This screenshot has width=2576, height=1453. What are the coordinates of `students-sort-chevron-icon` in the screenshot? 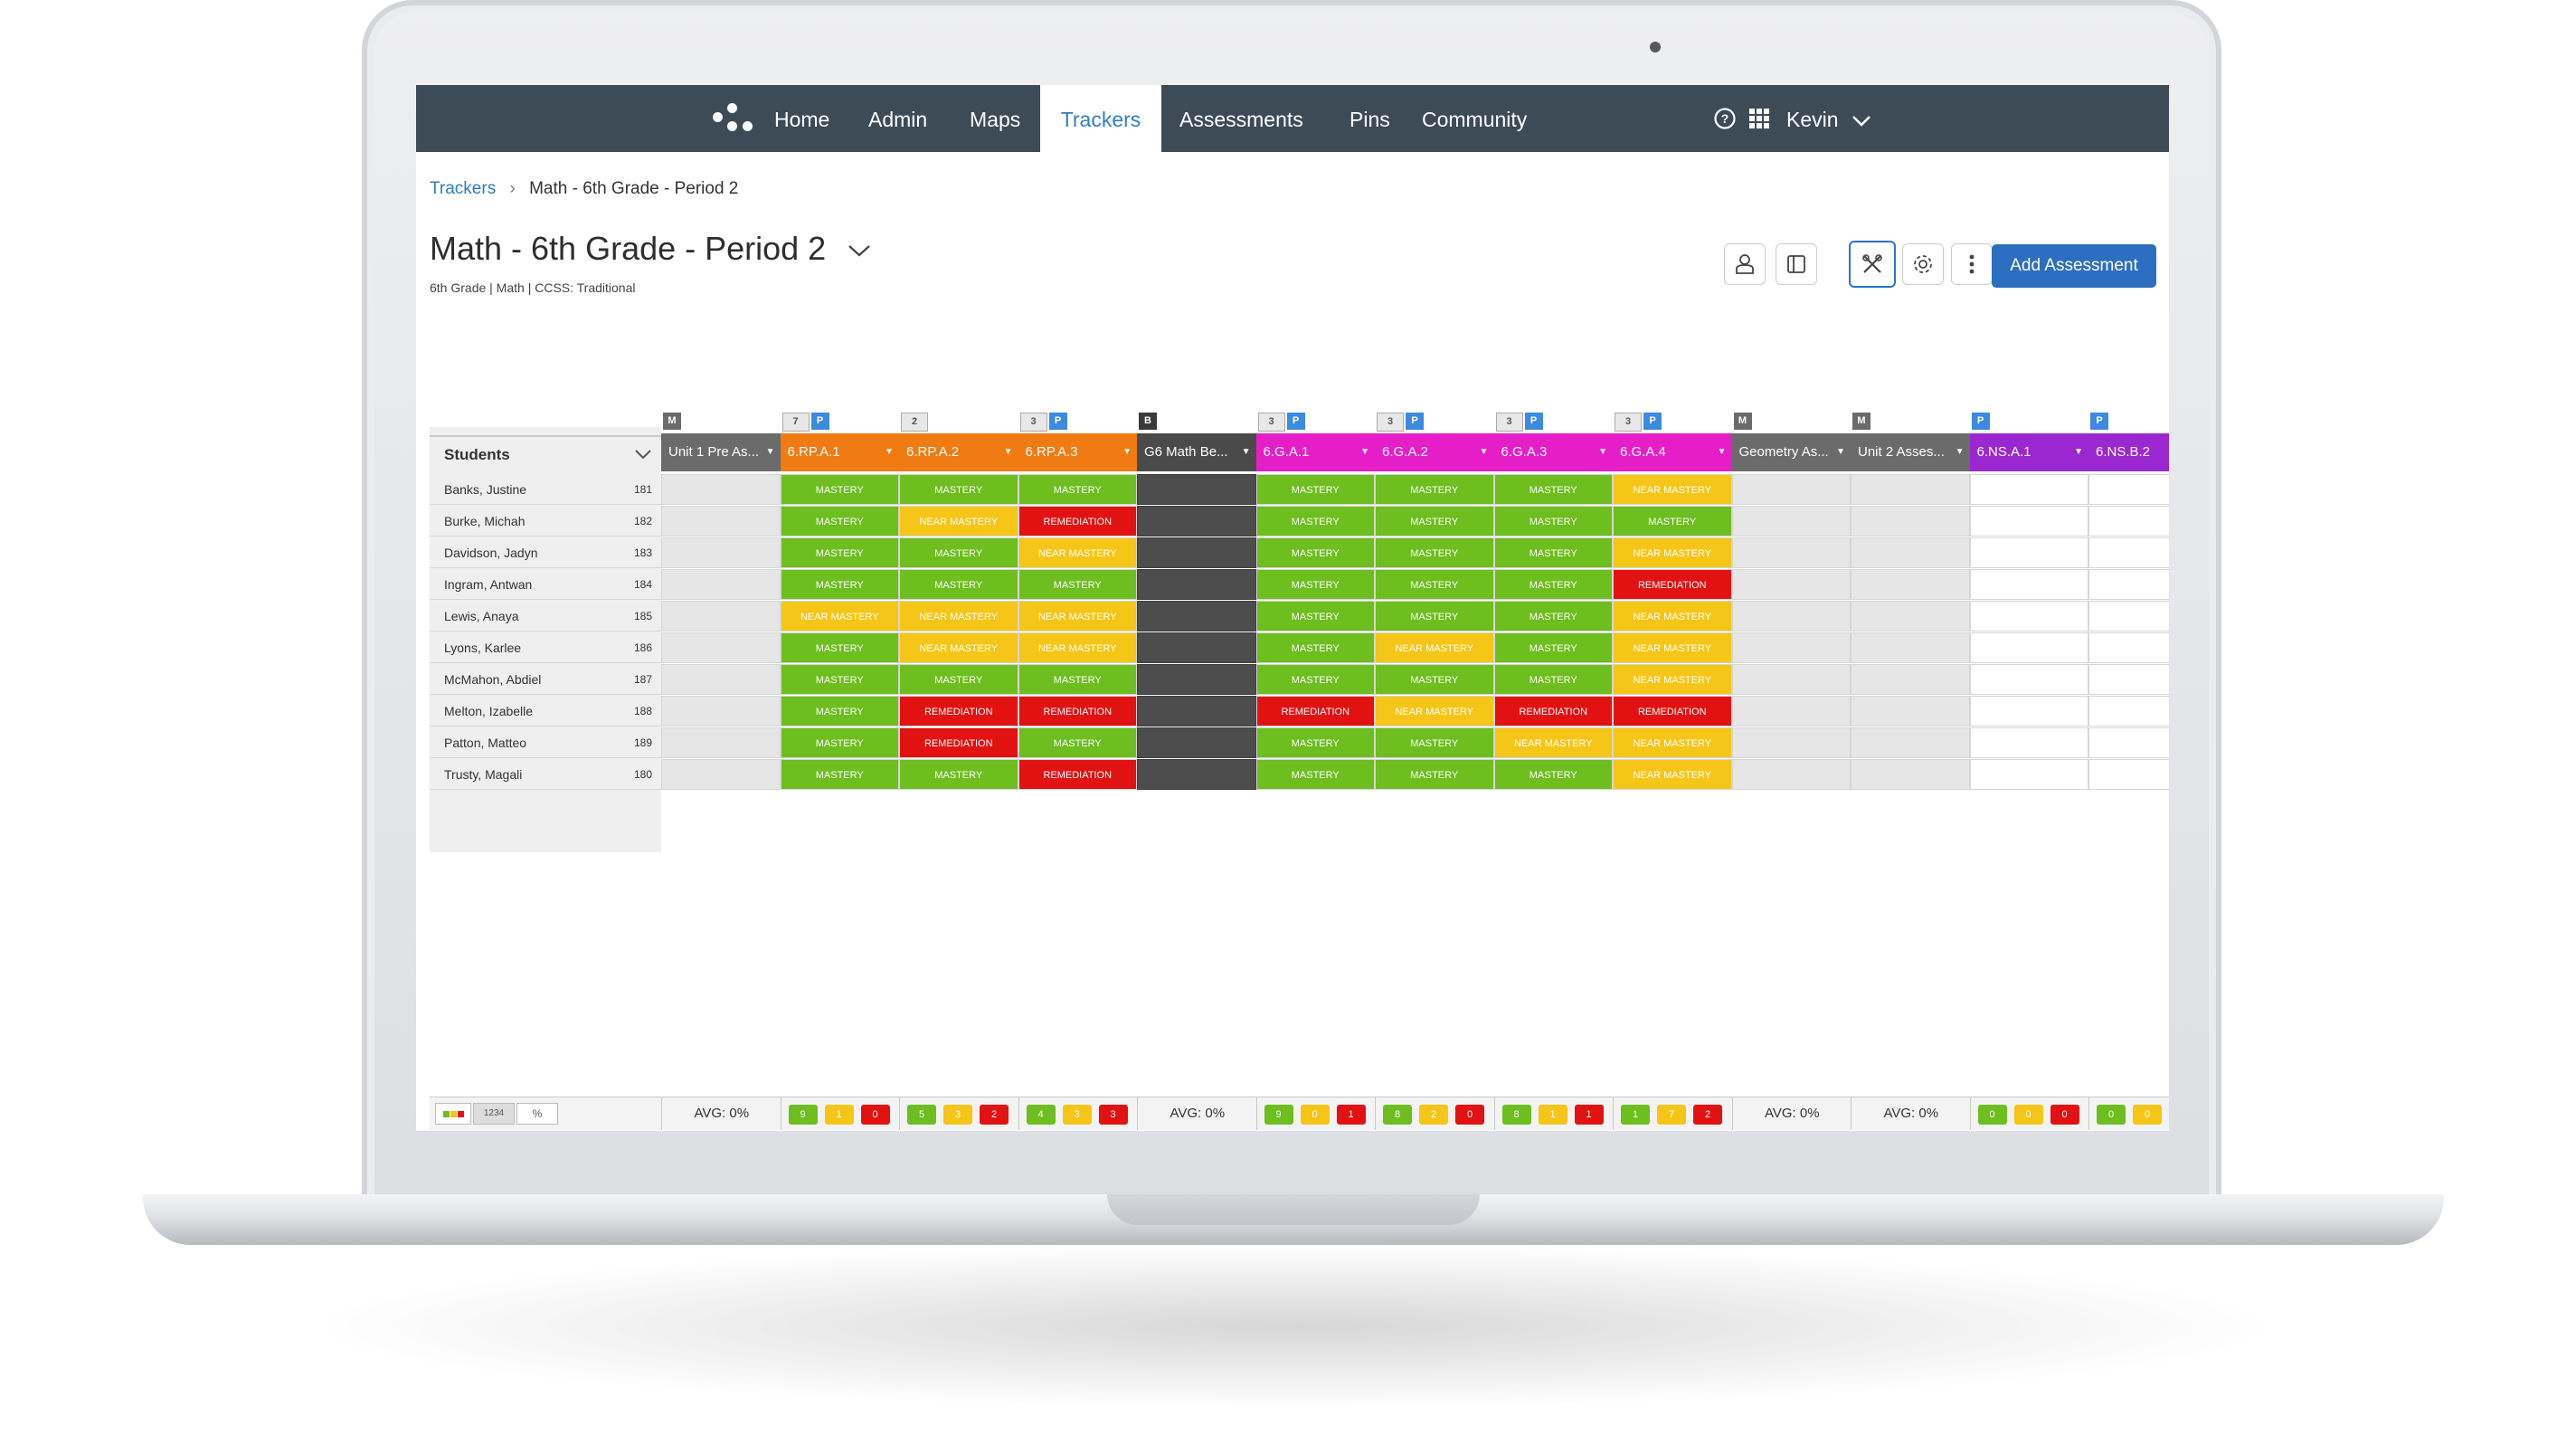 It's located at (643, 454).